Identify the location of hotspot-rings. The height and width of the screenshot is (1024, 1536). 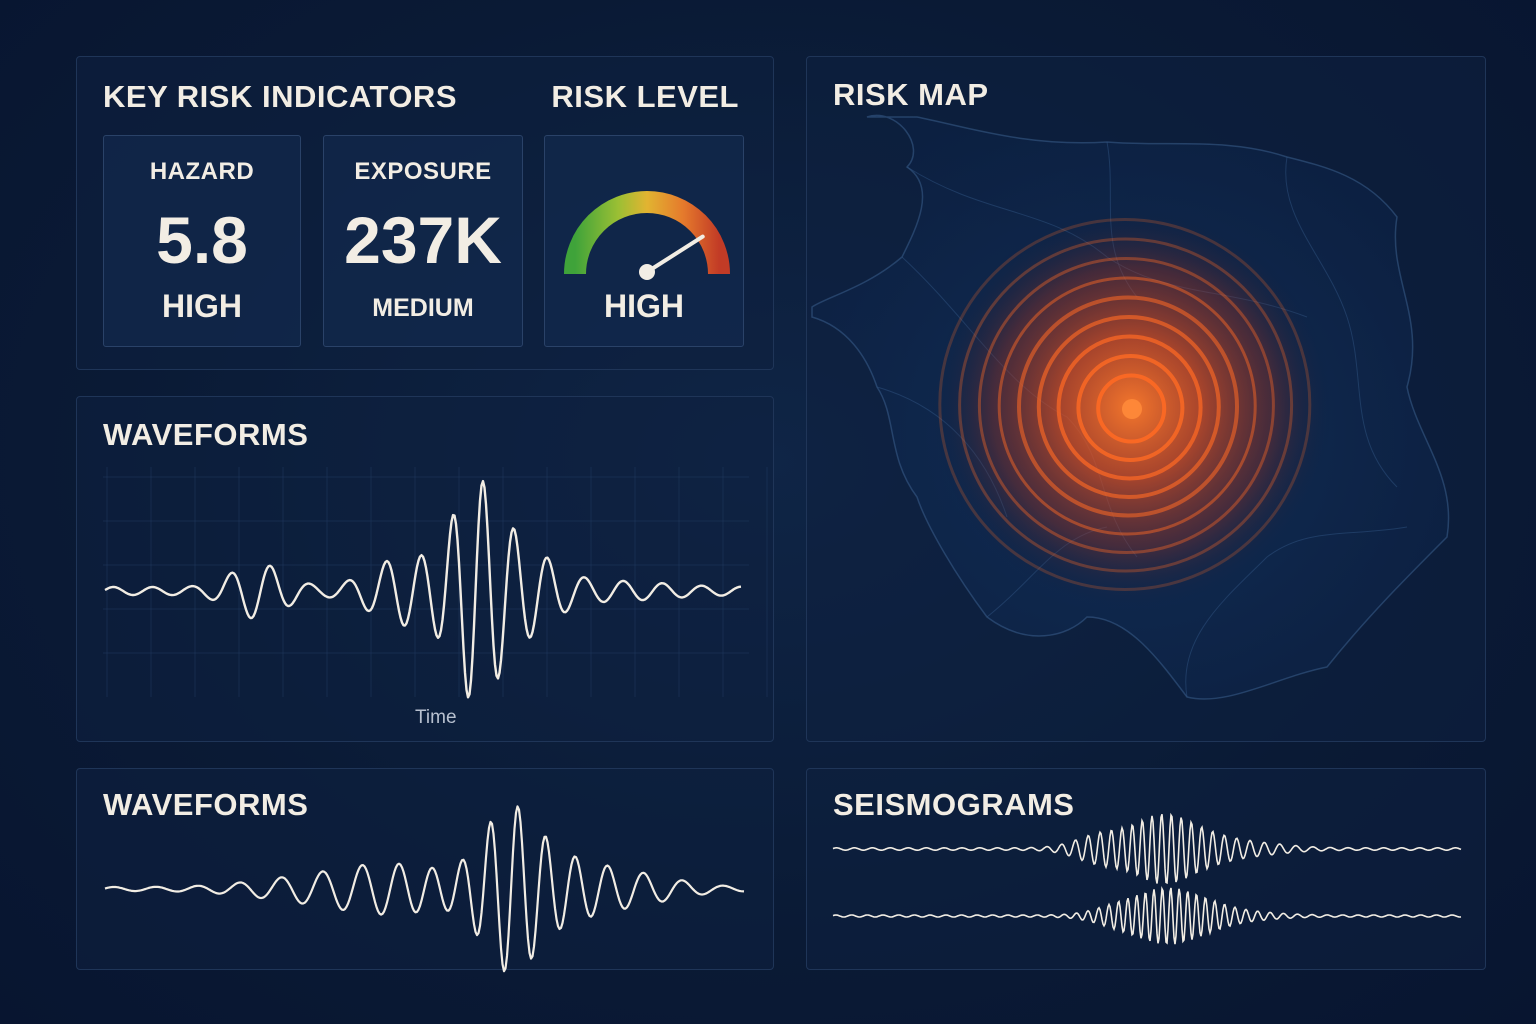
(1125, 404).